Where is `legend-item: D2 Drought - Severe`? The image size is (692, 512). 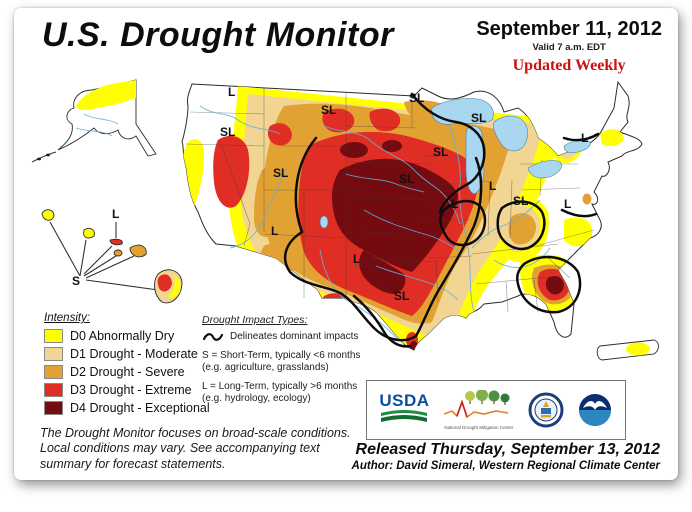
legend-item: D2 Drought - Severe is located at coordinates (127, 372).